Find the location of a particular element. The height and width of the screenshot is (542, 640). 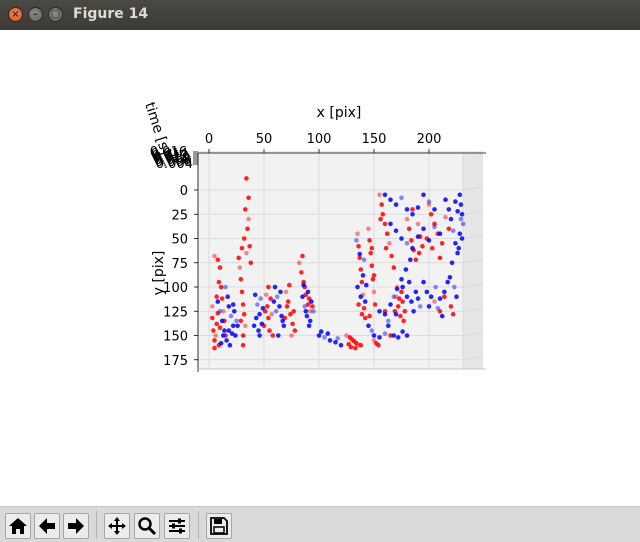

configure-subplots-icon is located at coordinates (177, 526).